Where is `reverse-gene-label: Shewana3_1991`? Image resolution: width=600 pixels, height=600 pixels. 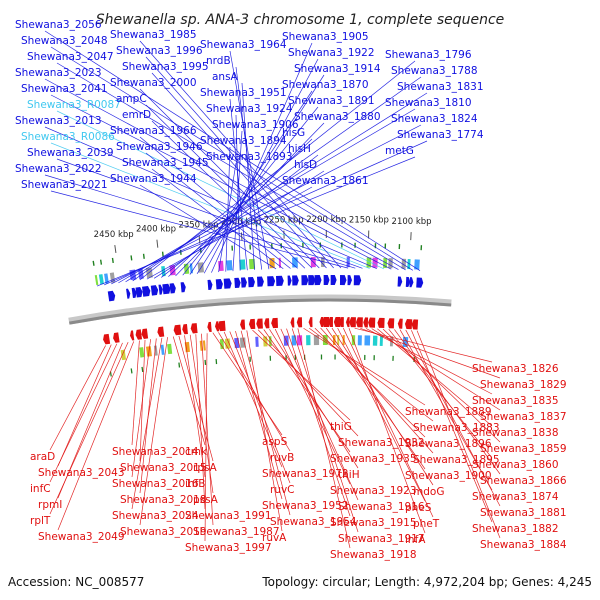
reverse-gene-label: Shewana3_1991 is located at coordinates (228, 516).